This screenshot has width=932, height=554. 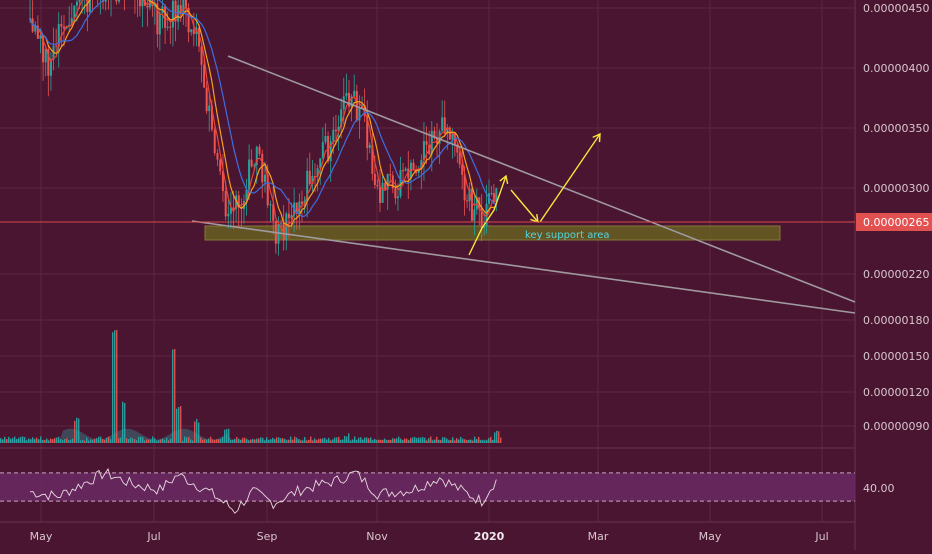 I want to click on price-tick-label: 0.00000120, so click(x=896, y=392).